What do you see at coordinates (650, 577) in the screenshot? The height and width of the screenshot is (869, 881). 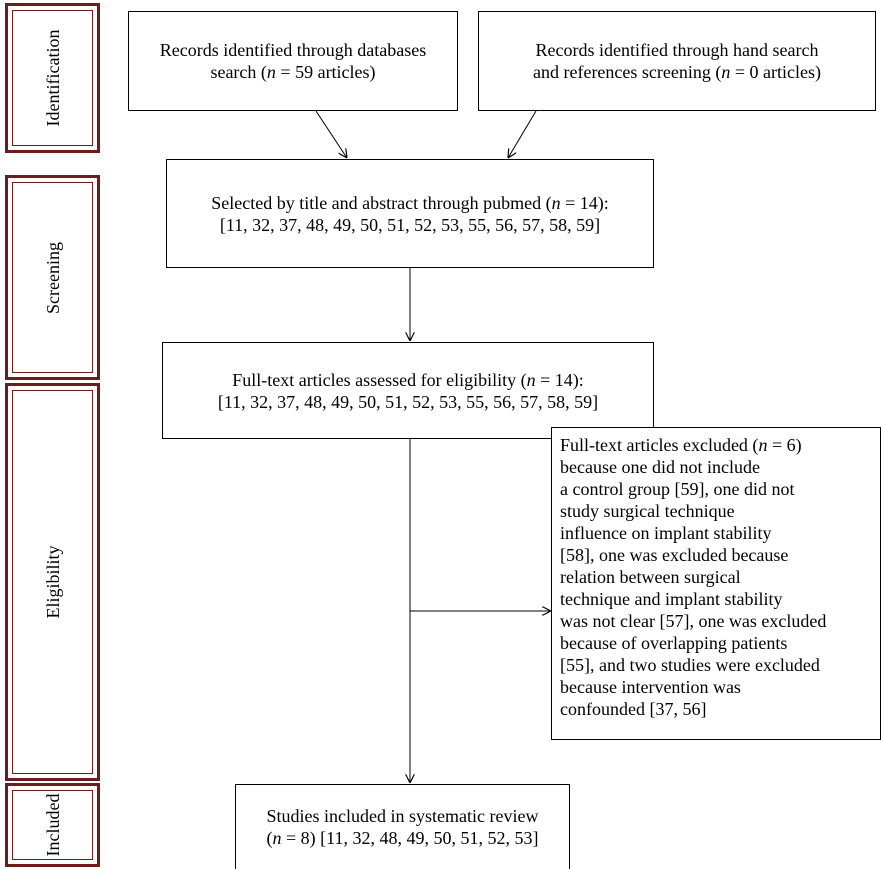 I see `box-line: relation between surgical` at bounding box center [650, 577].